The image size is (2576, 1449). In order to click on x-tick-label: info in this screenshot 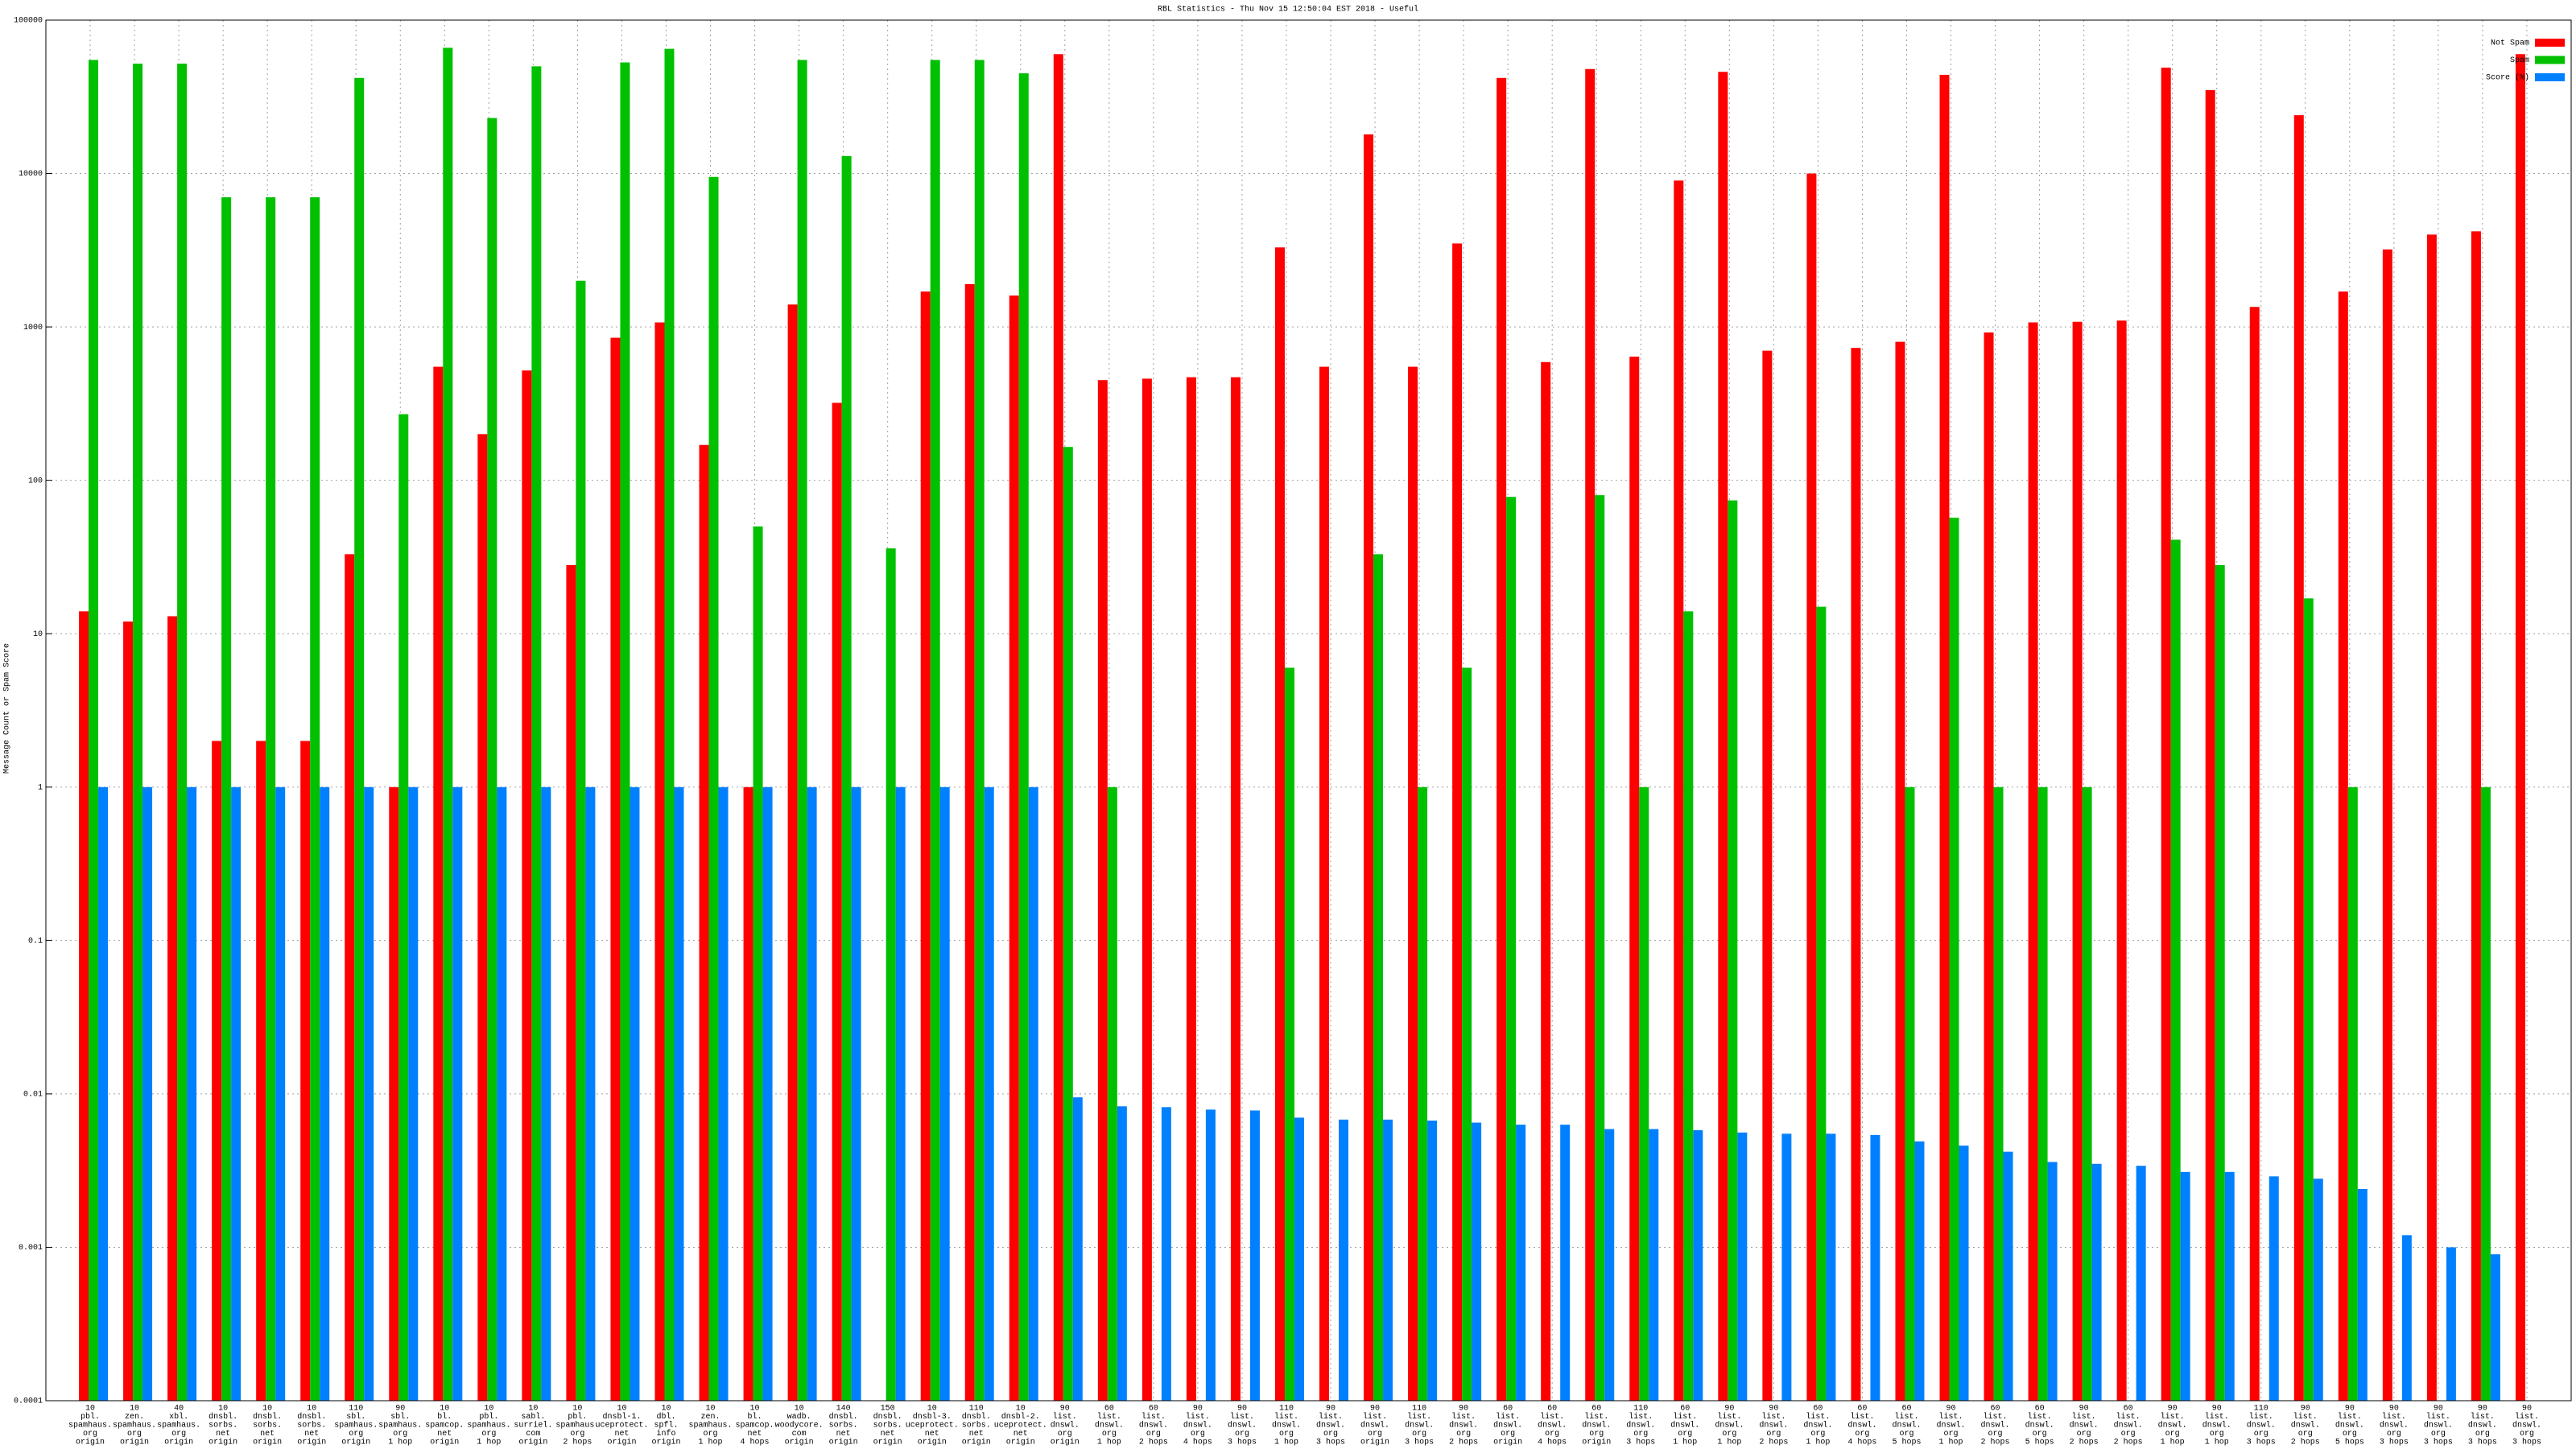, I will do `click(665, 1434)`.